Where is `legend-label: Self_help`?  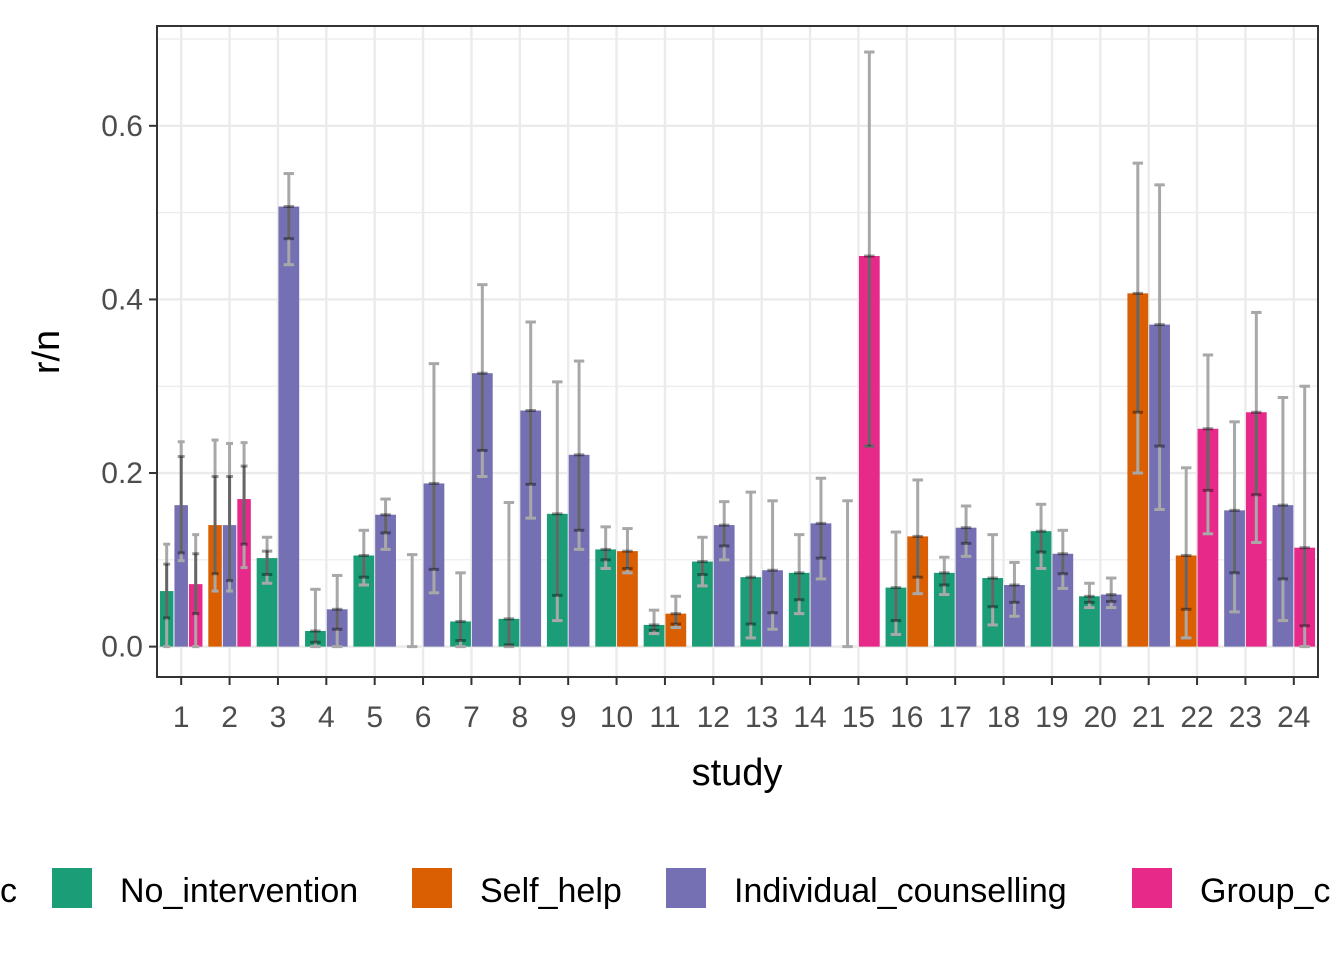
legend-label: Self_help is located at coordinates (551, 891).